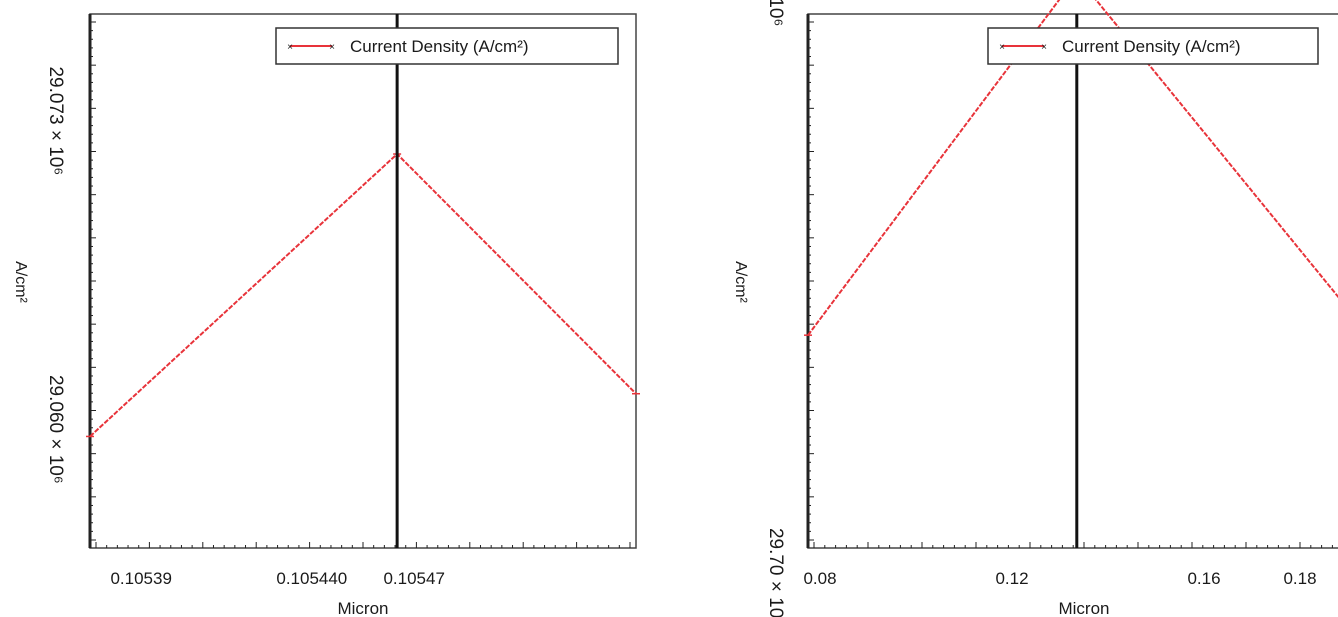 The image size is (1338, 617). I want to click on y-tick-label: 29.073 × 10⁶, so click(55, 120).